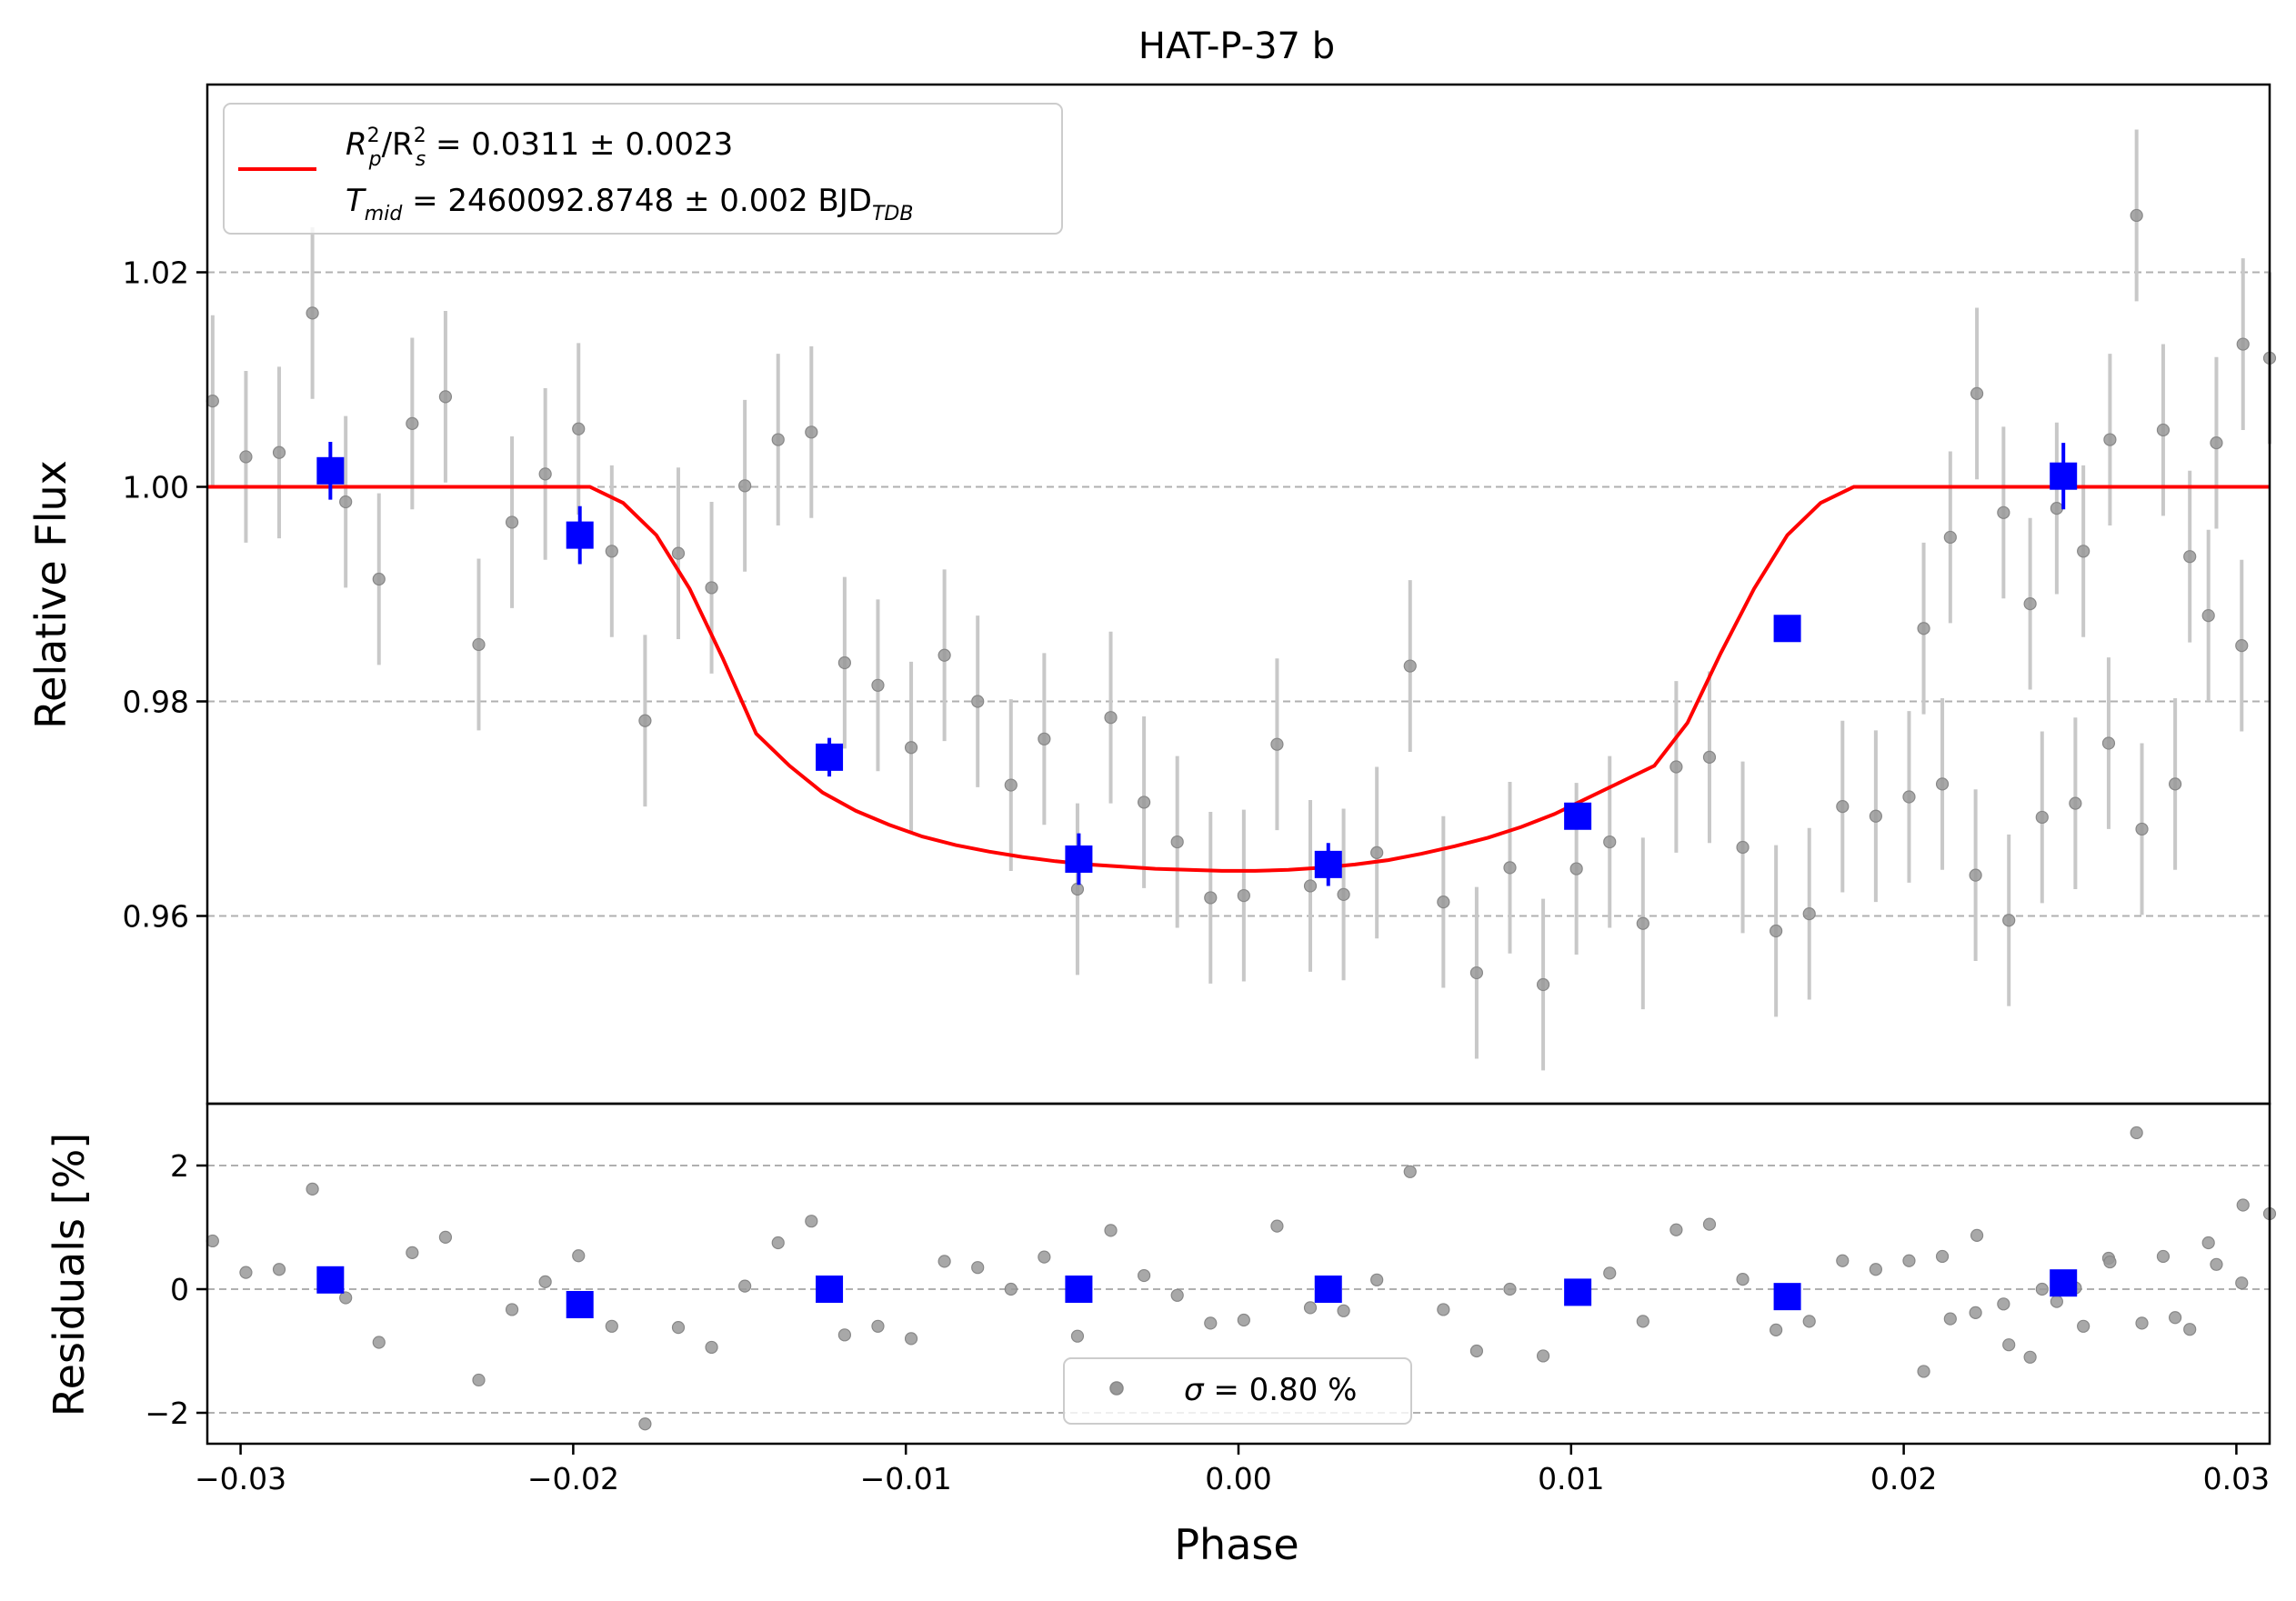 Image resolution: width=2296 pixels, height=1601 pixels. Describe the element at coordinates (1571, 1478) in the screenshot. I see `x-tick-label: 0.01` at that location.